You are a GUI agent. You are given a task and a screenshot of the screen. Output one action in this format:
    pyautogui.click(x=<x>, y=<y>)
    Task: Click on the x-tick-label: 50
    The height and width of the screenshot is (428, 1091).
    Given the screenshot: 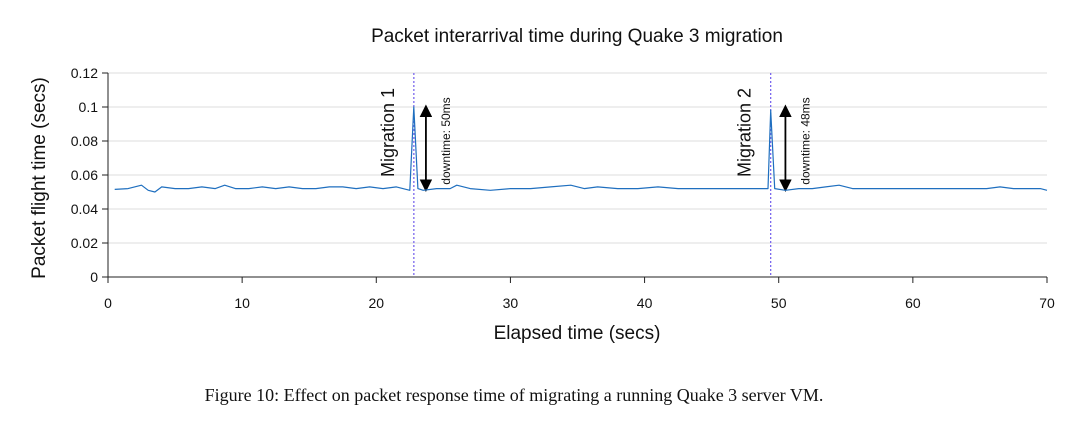 What is the action you would take?
    pyautogui.click(x=779, y=303)
    